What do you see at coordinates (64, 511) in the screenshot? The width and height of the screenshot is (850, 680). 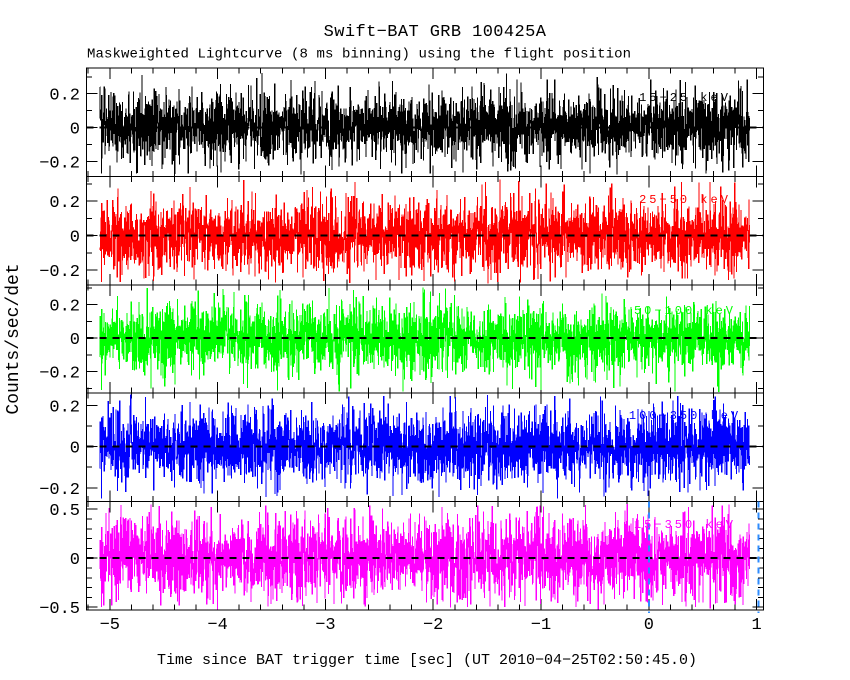 I see `svg-text: 0.5` at bounding box center [64, 511].